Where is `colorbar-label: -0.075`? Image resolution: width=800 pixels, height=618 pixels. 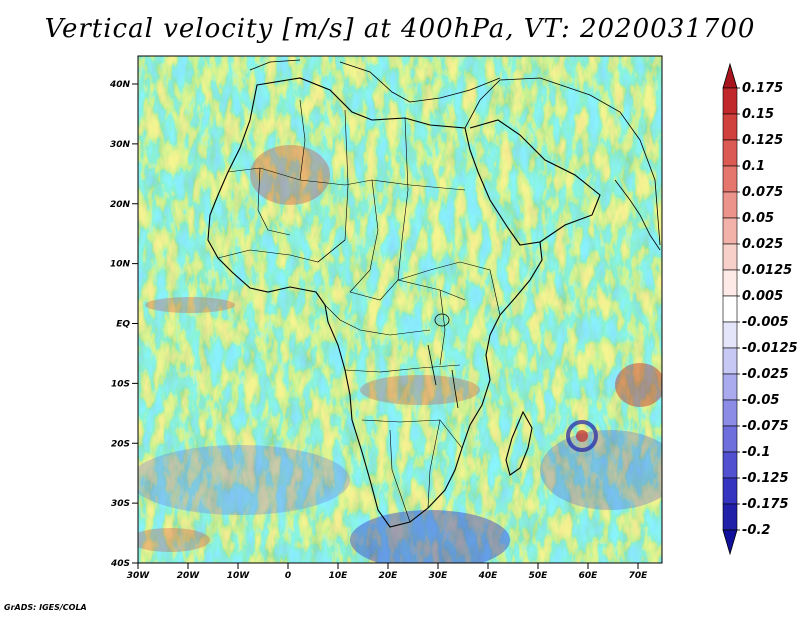 colorbar-label: -0.075 is located at coordinates (765, 426).